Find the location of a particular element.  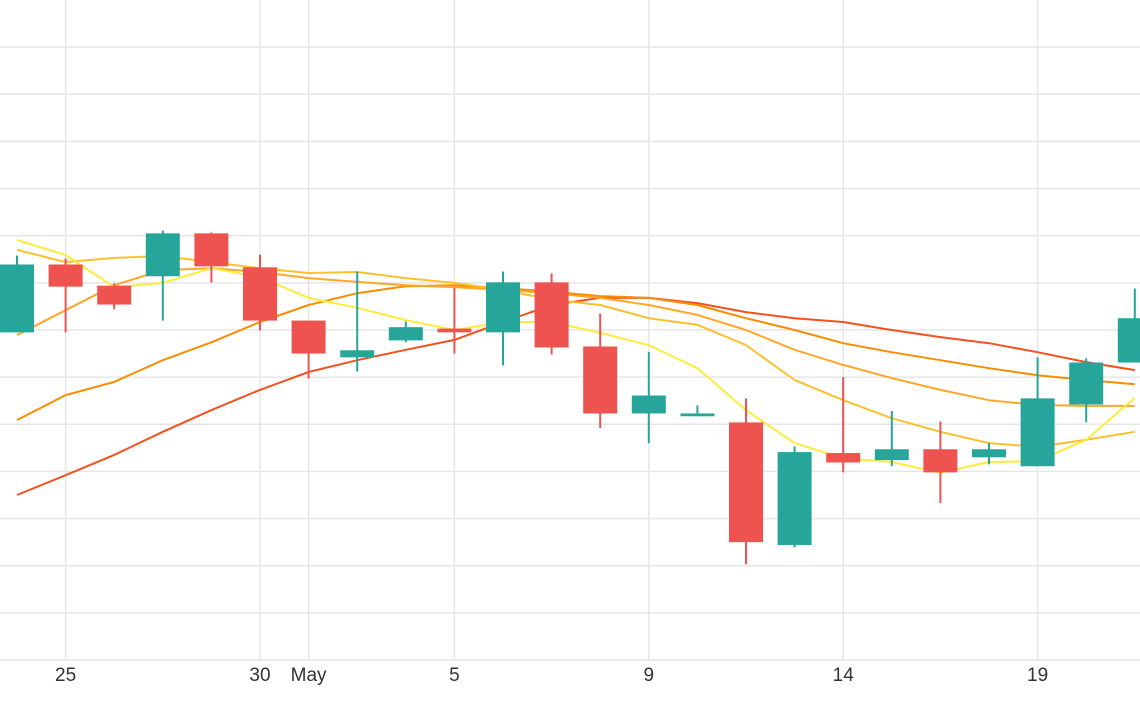

x-axis-labels: 25 30 May 5 9 14 19 is located at coordinates (551, 675).